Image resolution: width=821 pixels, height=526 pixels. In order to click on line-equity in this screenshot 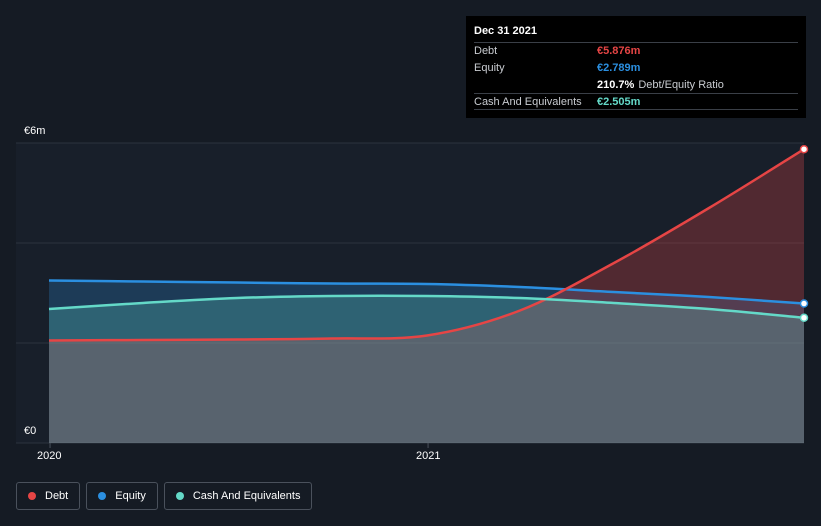, I will do `click(426, 292)`.